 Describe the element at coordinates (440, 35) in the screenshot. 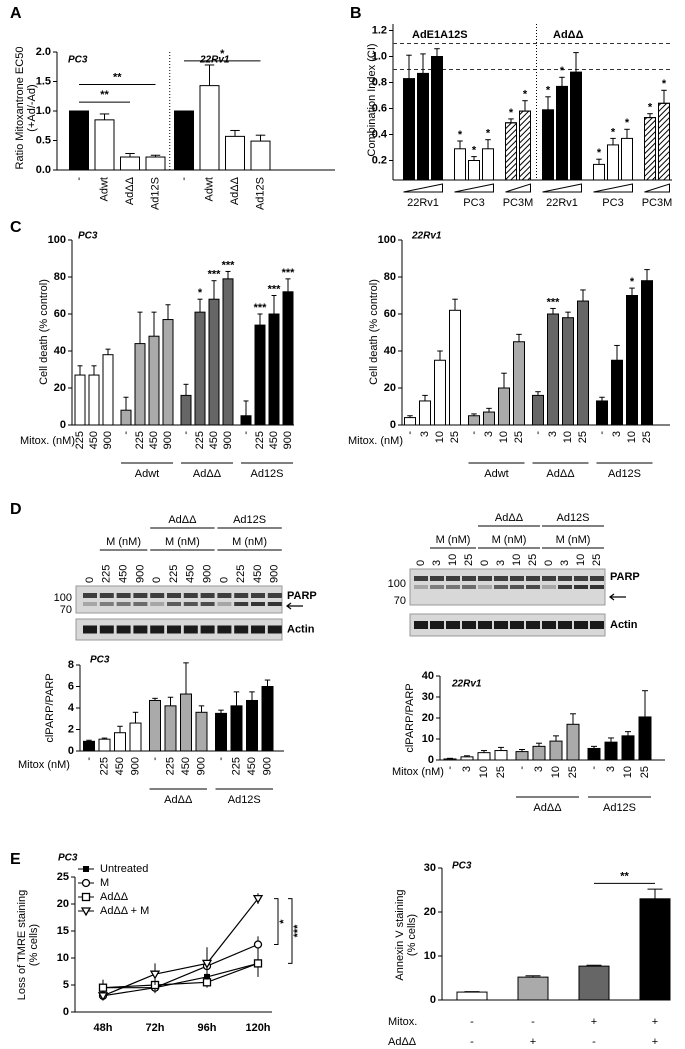

I see `annotation: AdE1A12S` at that location.